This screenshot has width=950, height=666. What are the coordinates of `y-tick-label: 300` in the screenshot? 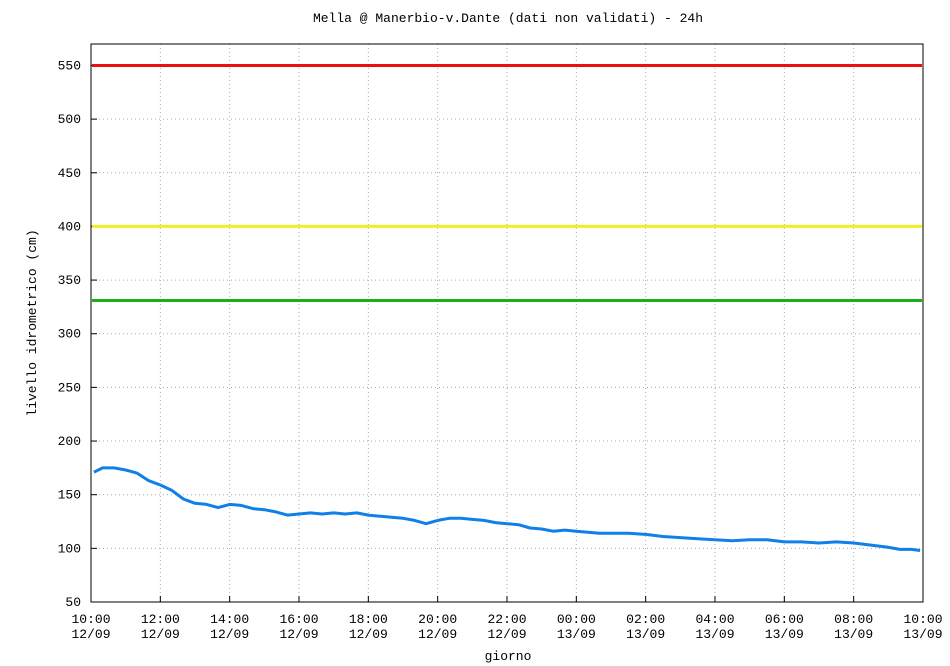 It's located at (69, 334).